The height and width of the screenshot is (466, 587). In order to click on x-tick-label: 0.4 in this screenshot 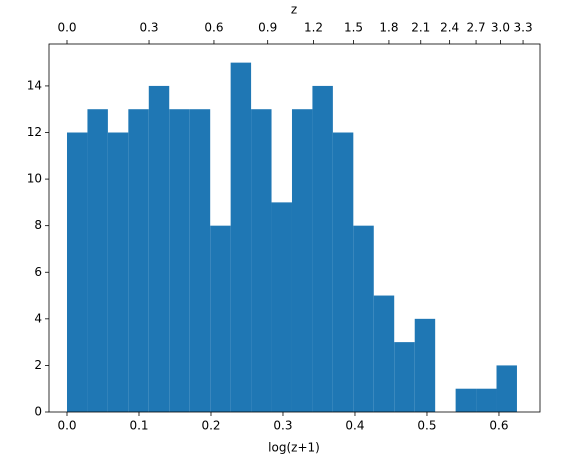, I will do `click(354, 426)`.